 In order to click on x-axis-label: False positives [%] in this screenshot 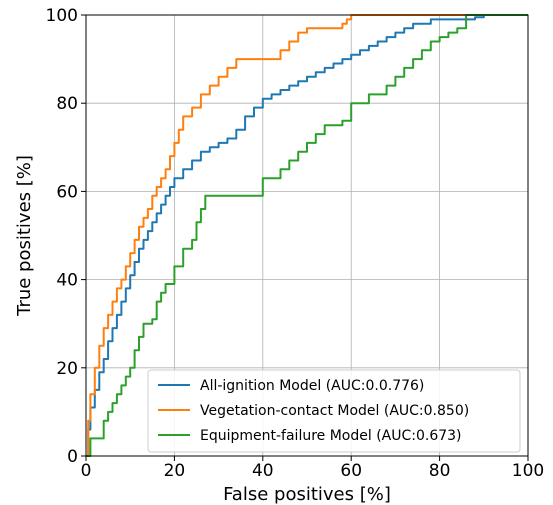, I will do `click(307, 494)`.